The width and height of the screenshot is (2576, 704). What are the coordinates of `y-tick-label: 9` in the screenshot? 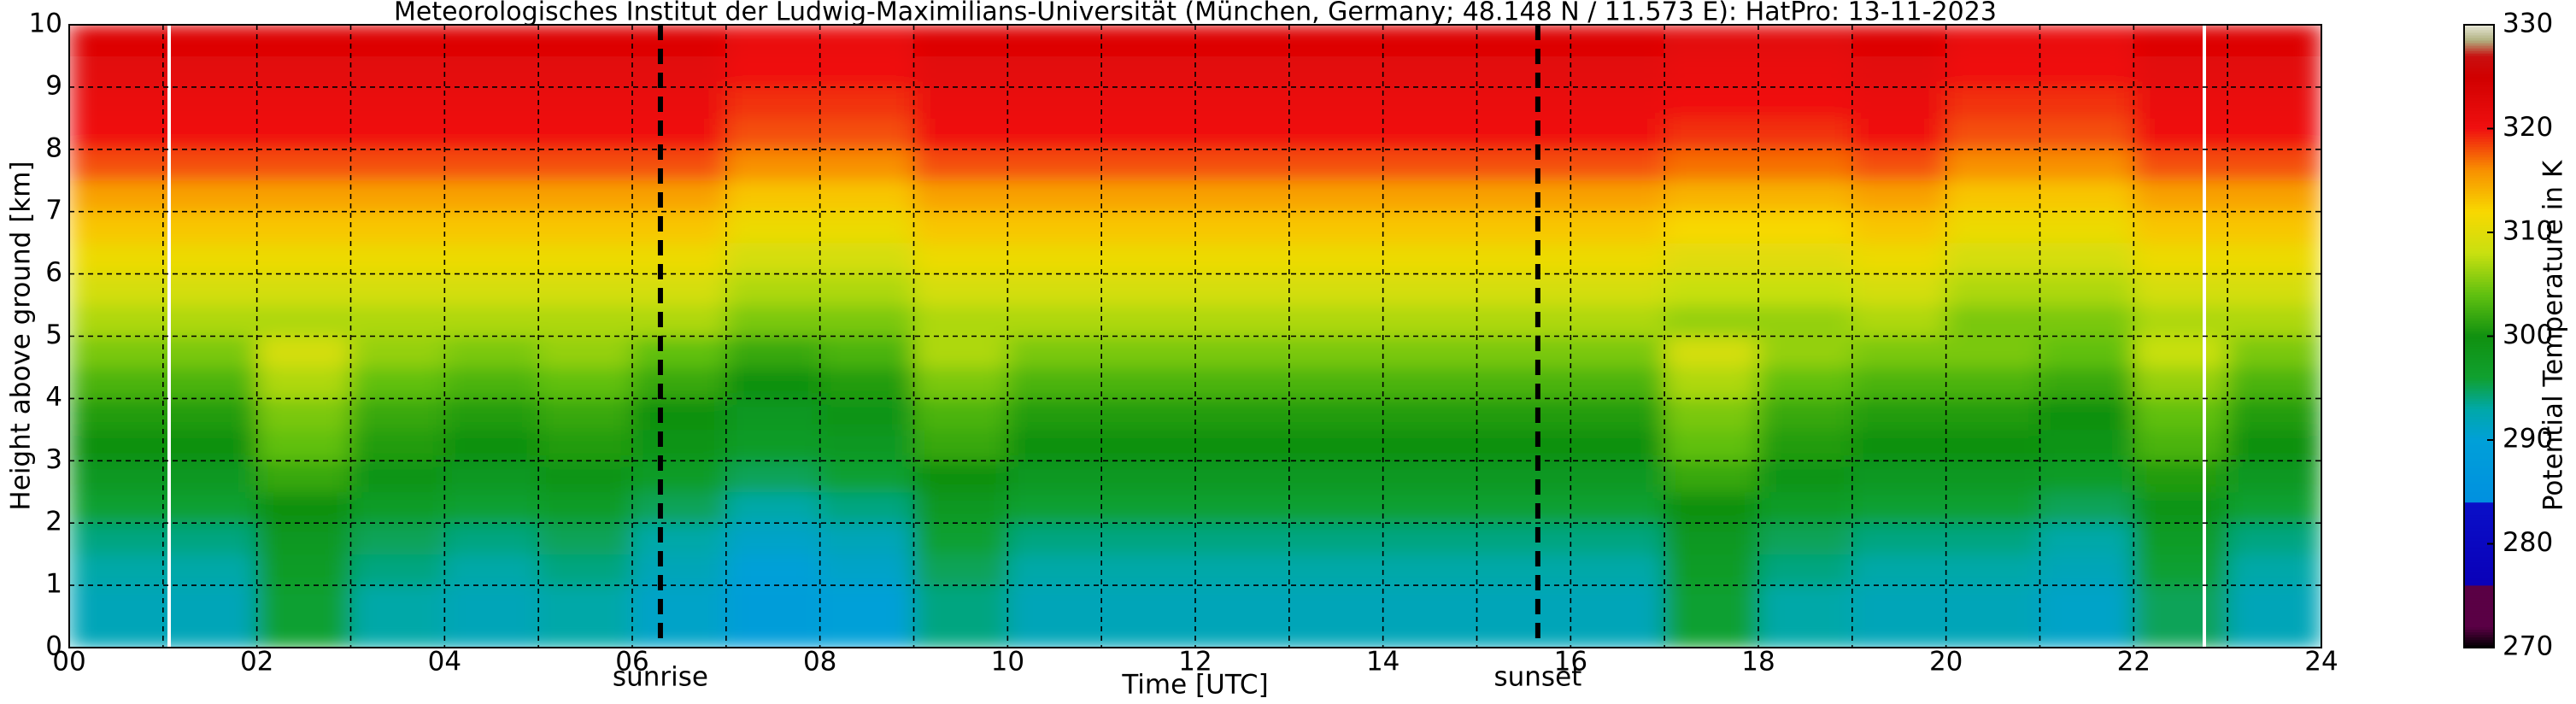 It's located at (53, 85).